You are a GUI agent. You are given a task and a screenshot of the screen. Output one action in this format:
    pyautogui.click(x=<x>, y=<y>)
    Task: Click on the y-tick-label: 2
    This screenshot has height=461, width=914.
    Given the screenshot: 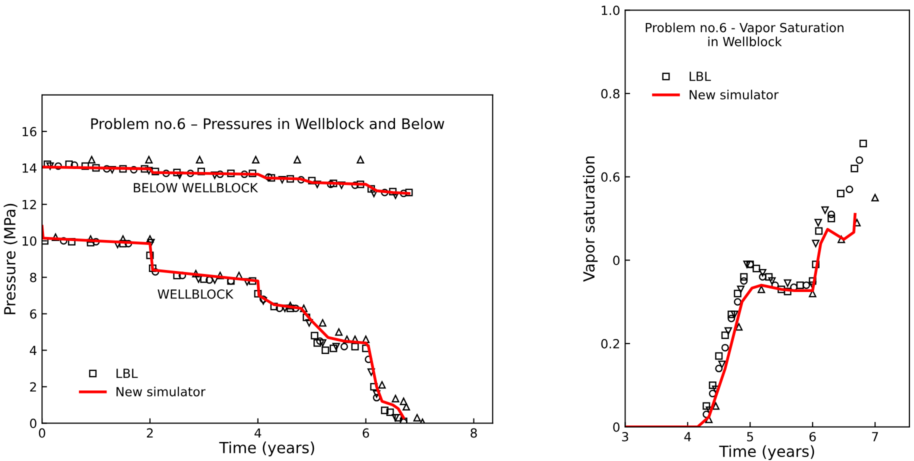 What is the action you would take?
    pyautogui.click(x=33, y=387)
    